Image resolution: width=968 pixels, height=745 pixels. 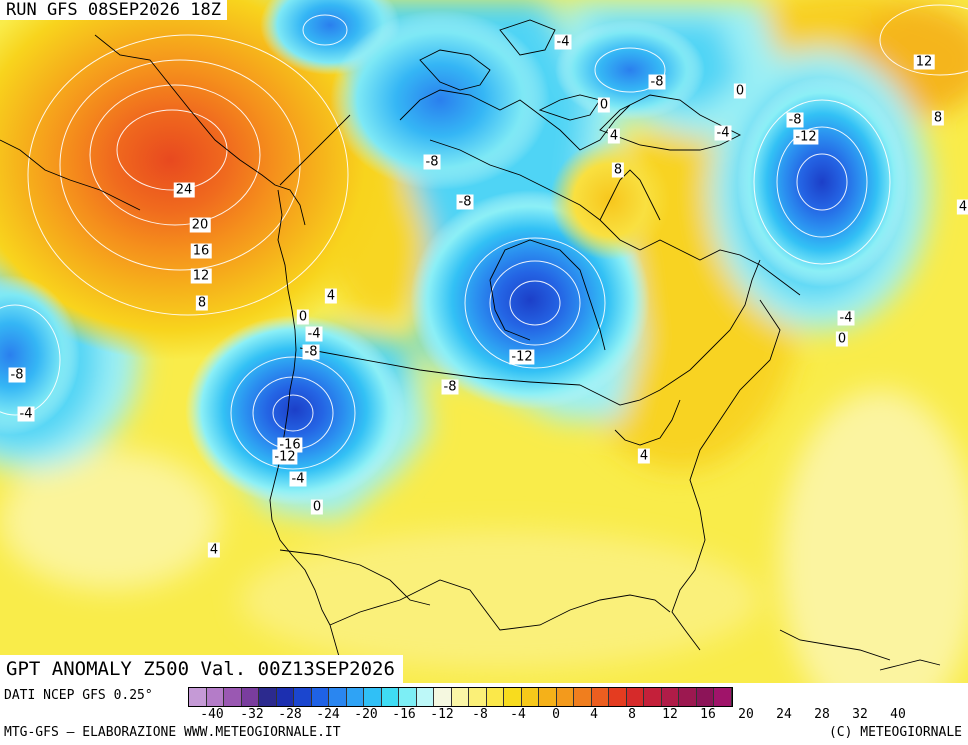 I want to click on low-greenland-east, so click(x=822, y=182).